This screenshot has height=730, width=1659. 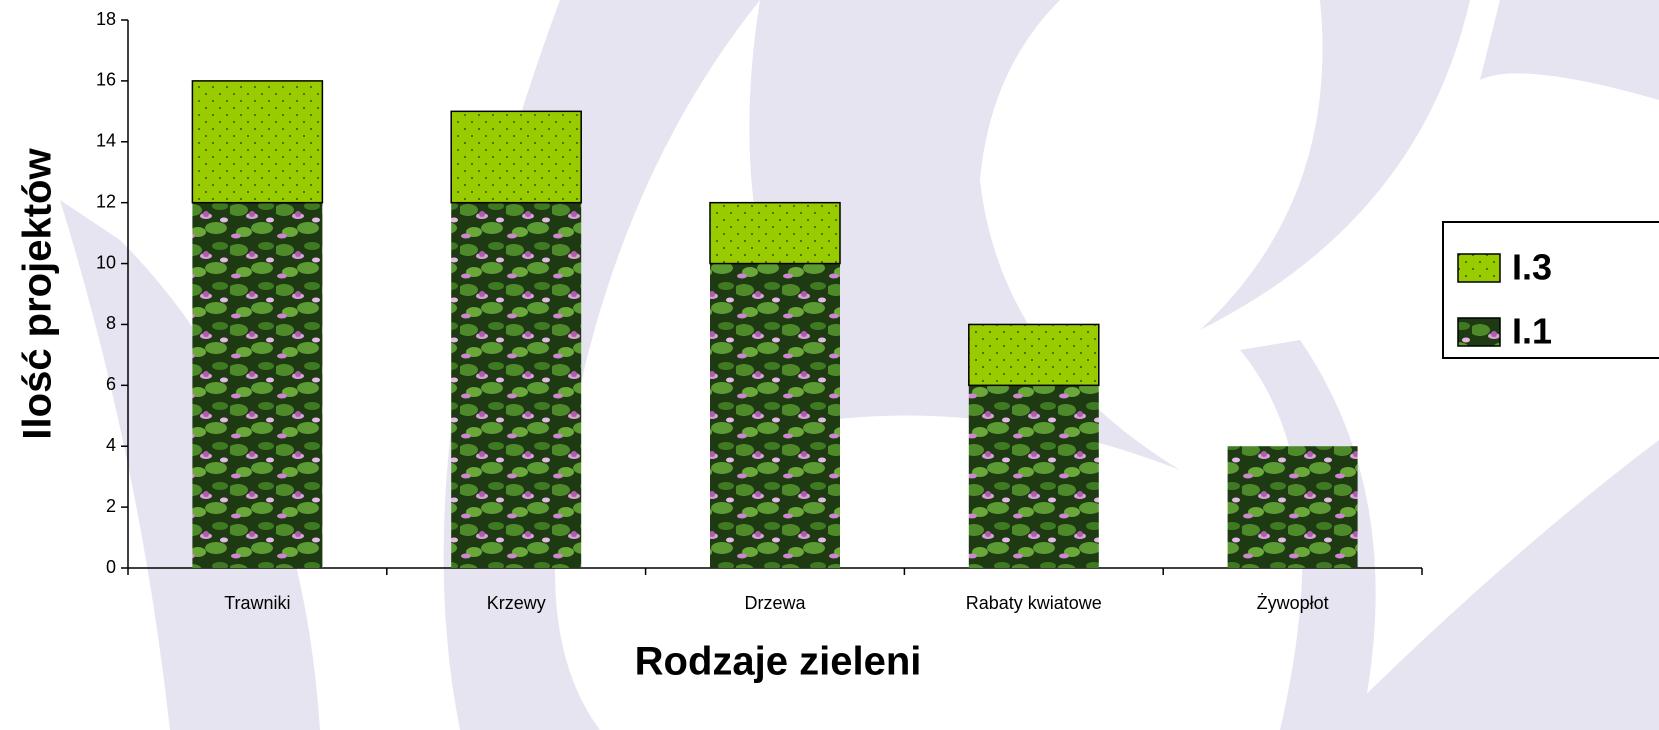 What do you see at coordinates (778, 662) in the screenshot?
I see `x-axis-title: Rodzaje zieleni` at bounding box center [778, 662].